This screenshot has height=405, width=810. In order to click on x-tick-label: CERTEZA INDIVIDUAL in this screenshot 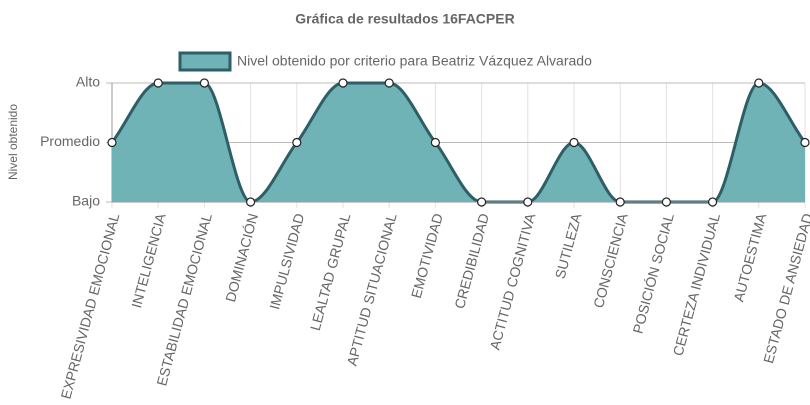, I will do `click(696, 284)`.